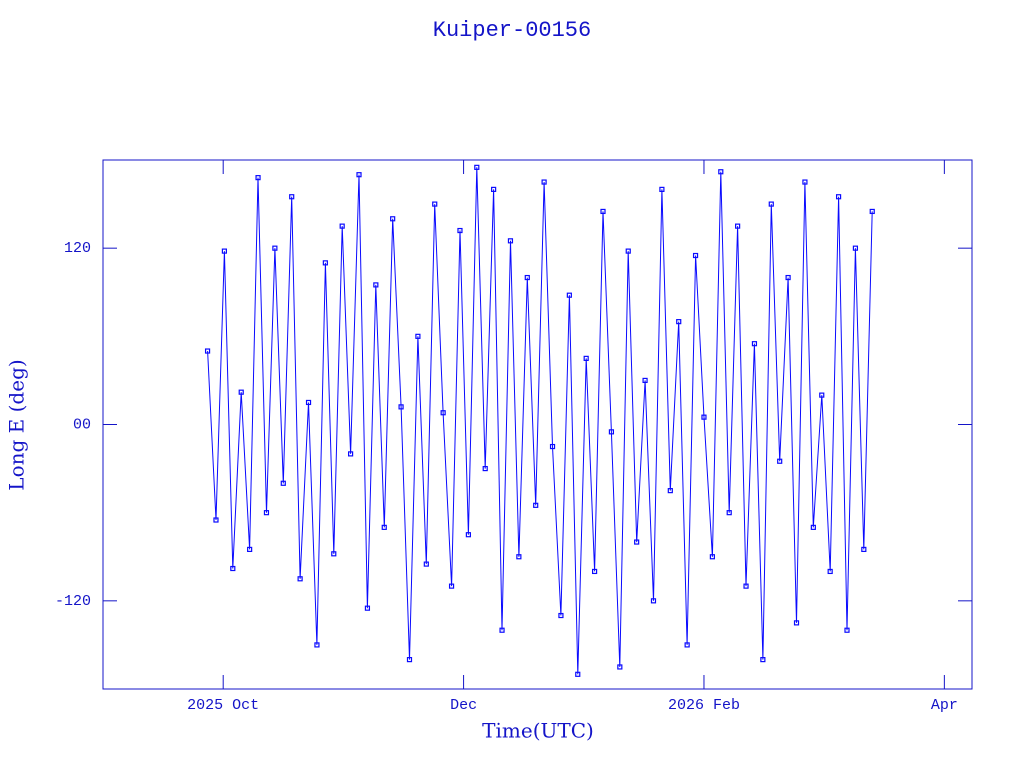 This screenshot has height=768, width=1024. What do you see at coordinates (73, 601) in the screenshot?
I see `y-tick-label: -120` at bounding box center [73, 601].